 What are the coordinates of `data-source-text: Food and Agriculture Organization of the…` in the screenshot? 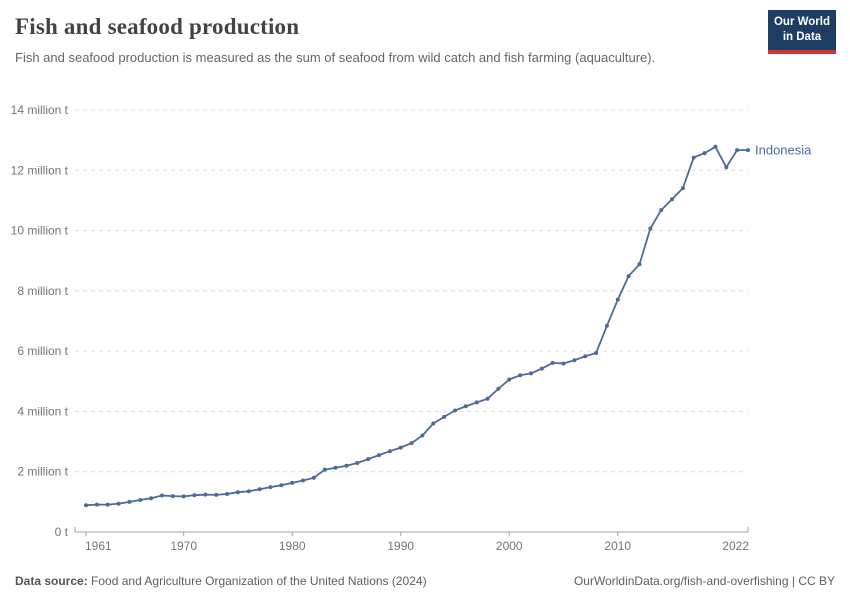 It's located at (257, 581).